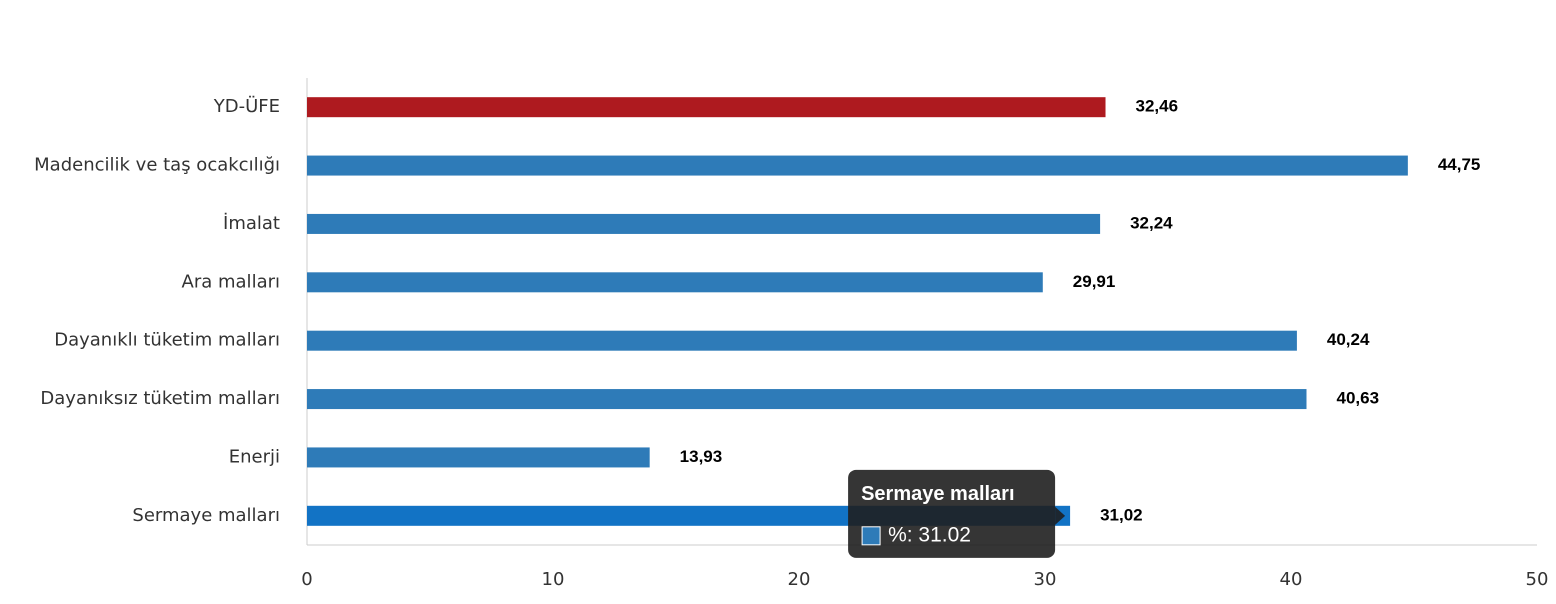 This screenshot has height=604, width=1556. Describe the element at coordinates (952, 513) in the screenshot. I see `tooltip-box` at that location.